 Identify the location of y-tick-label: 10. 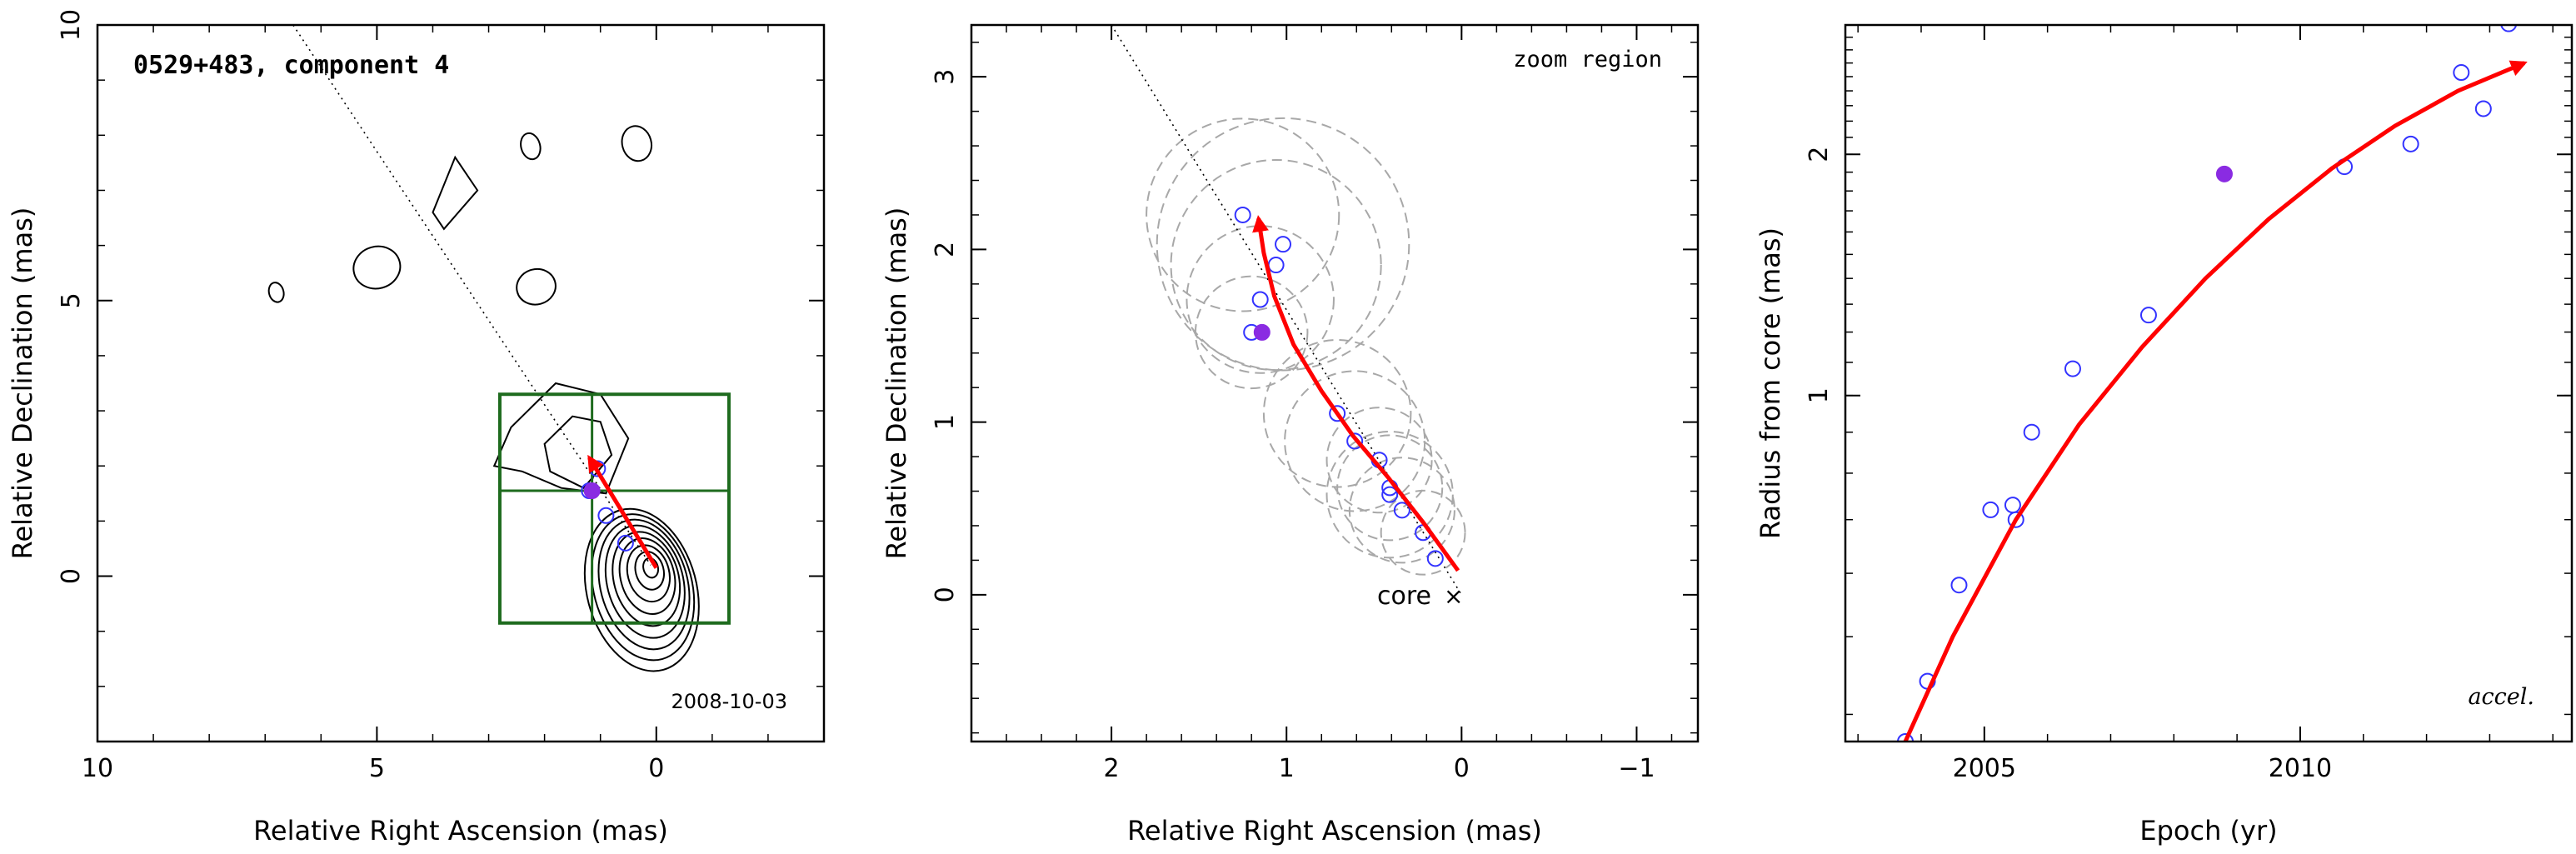
(71, 25).